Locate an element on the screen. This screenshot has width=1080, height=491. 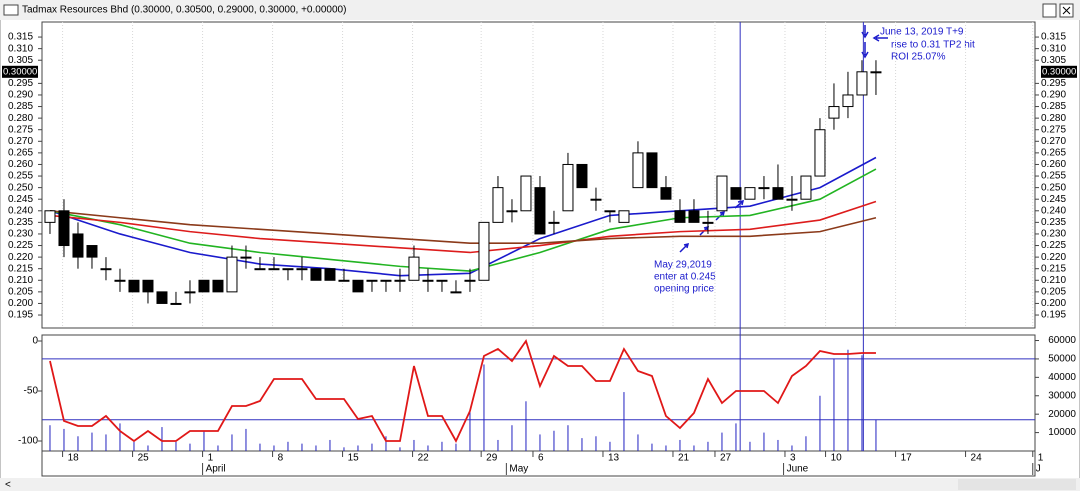
x-tick-label: 27 is located at coordinates (726, 458).